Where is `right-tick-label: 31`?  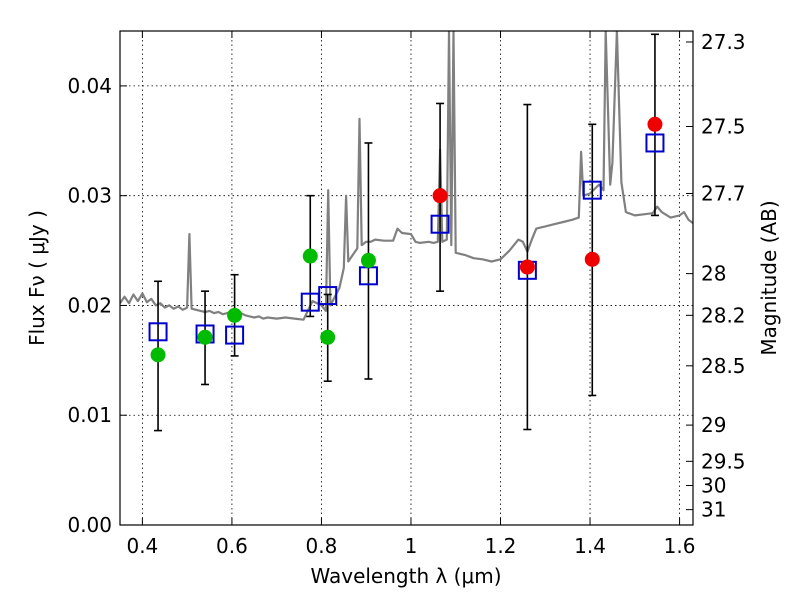
right-tick-label: 31 is located at coordinates (713, 510).